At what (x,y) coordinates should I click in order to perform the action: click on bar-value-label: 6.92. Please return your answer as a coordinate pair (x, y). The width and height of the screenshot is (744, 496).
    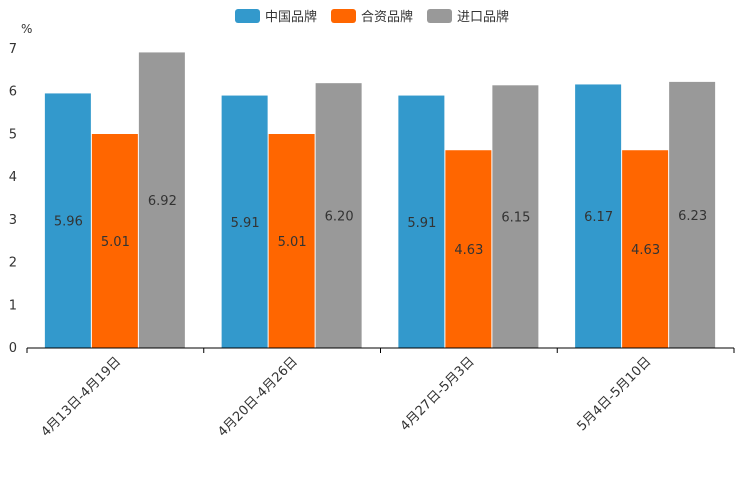
    Looking at the image, I should click on (162, 201).